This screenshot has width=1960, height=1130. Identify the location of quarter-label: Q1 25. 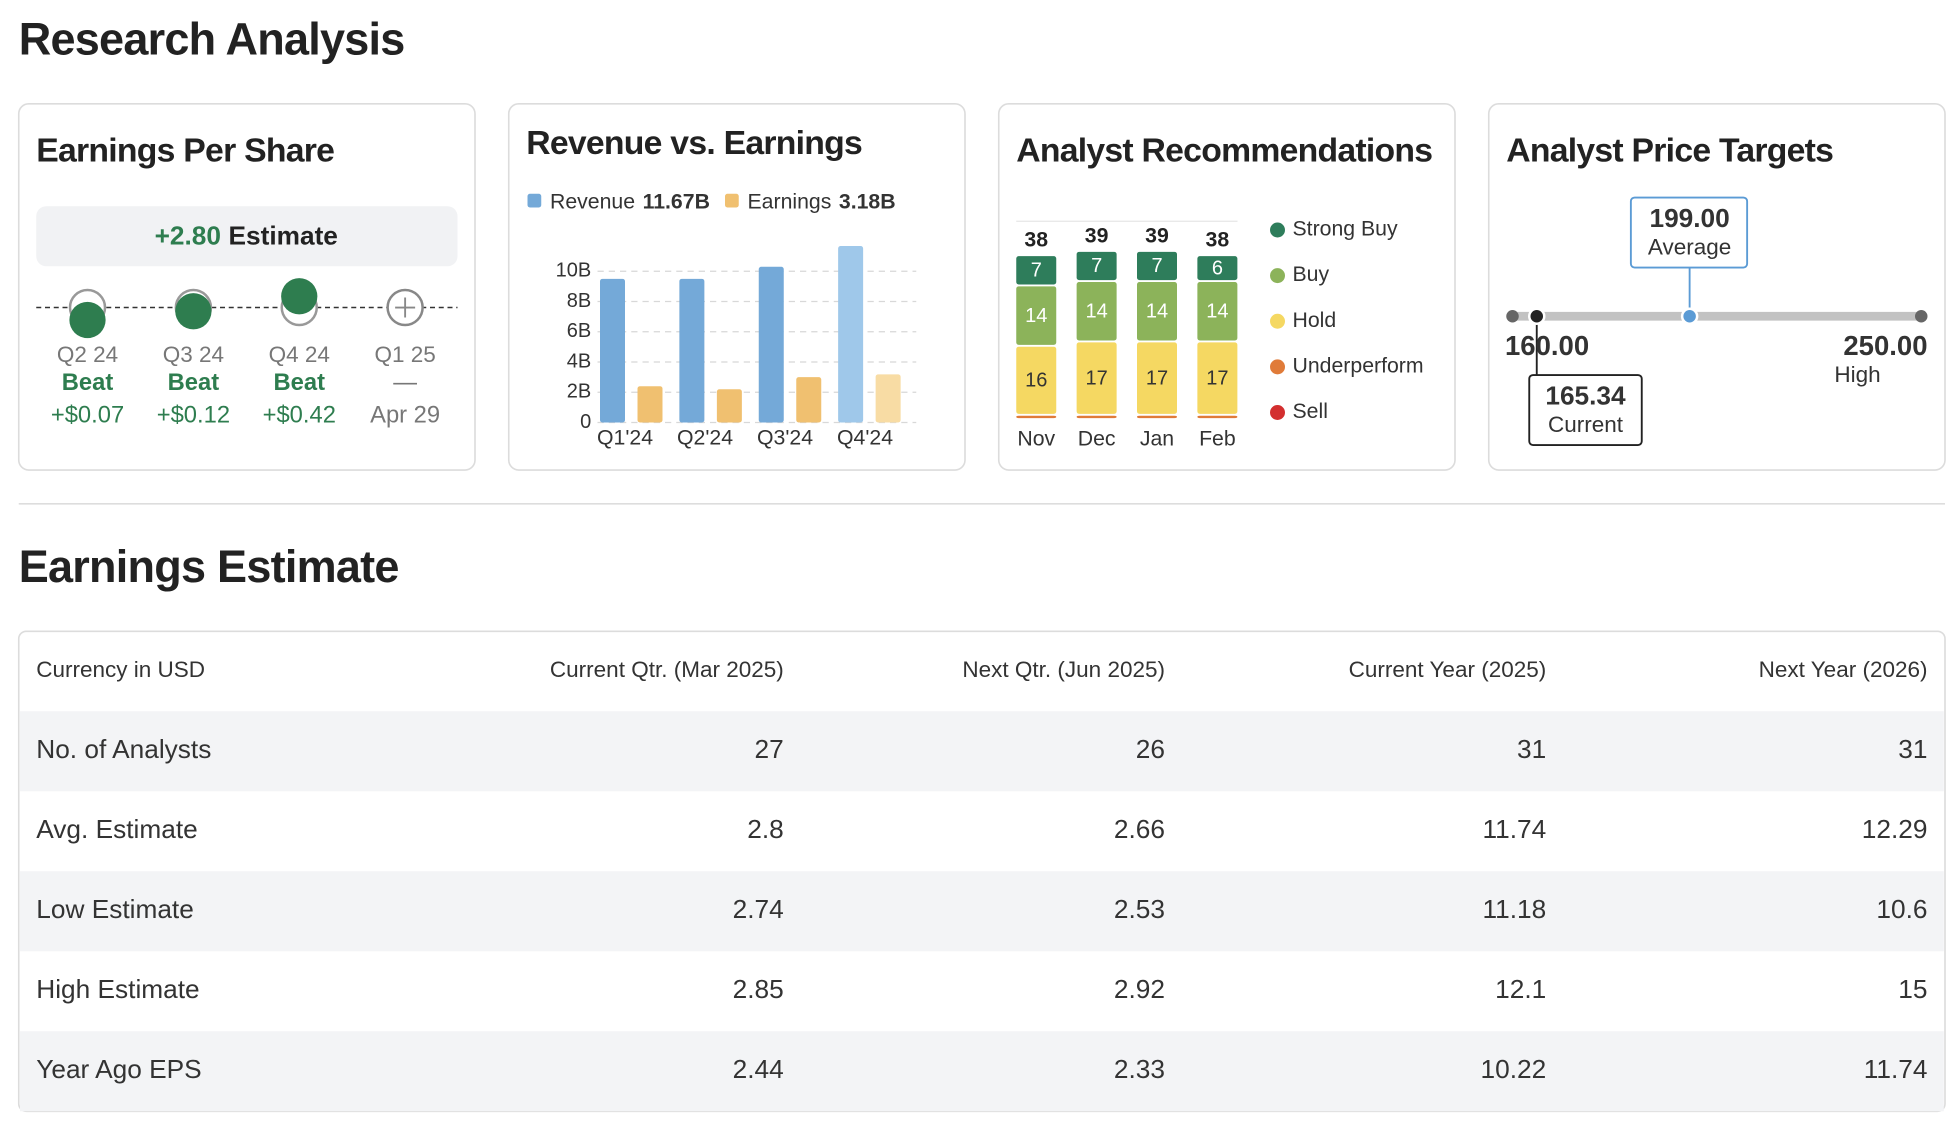
(404, 354).